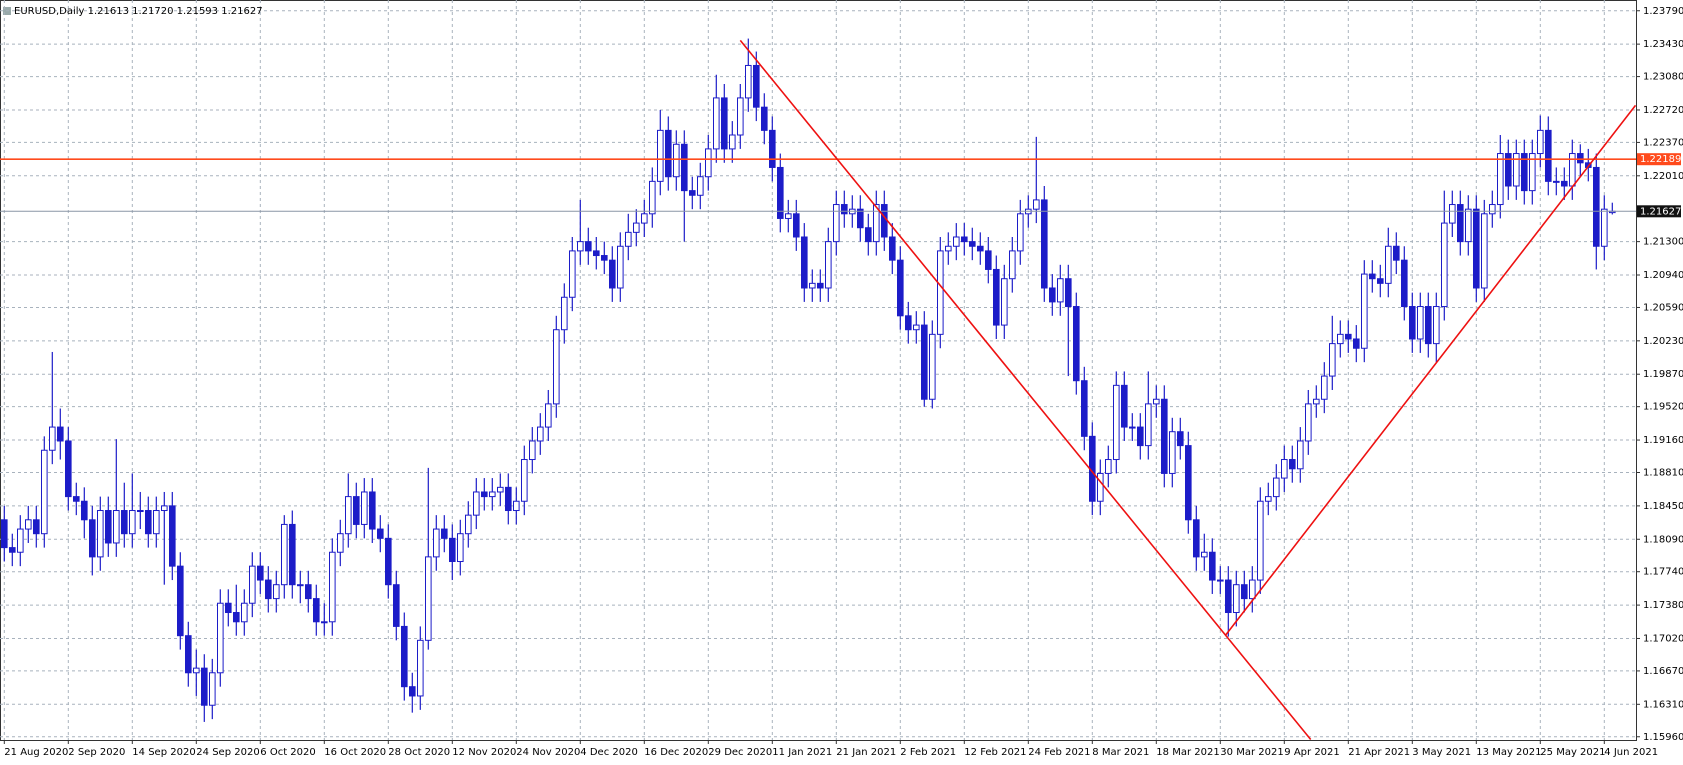  What do you see at coordinates (1251, 752) in the screenshot?
I see `x-tick-label: 30 Mar 2021` at bounding box center [1251, 752].